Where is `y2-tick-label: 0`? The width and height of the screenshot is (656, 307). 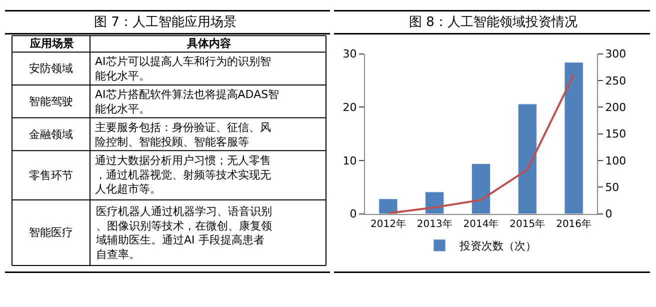
y2-tick-label: 0 is located at coordinates (608, 214).